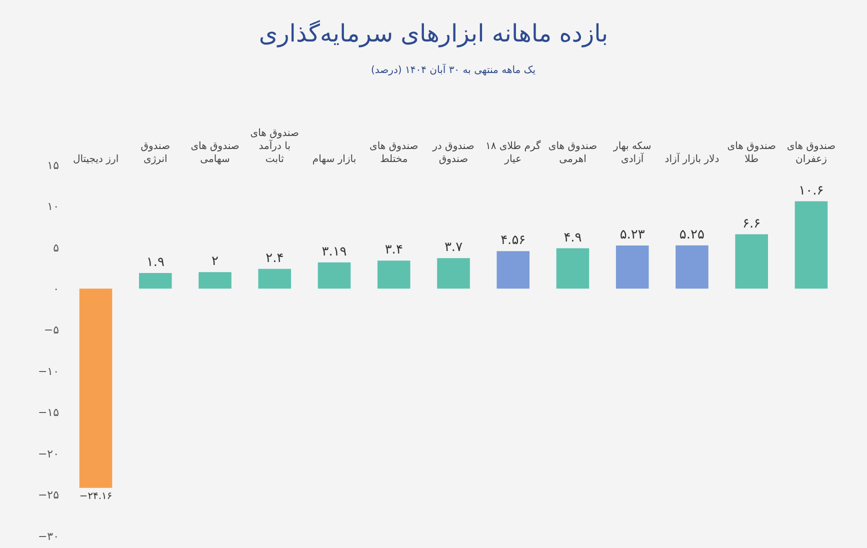 This screenshot has height=548, width=867. Describe the element at coordinates (155, 153) in the screenshot. I see `x-tick-label: صندوق انرژی` at that location.